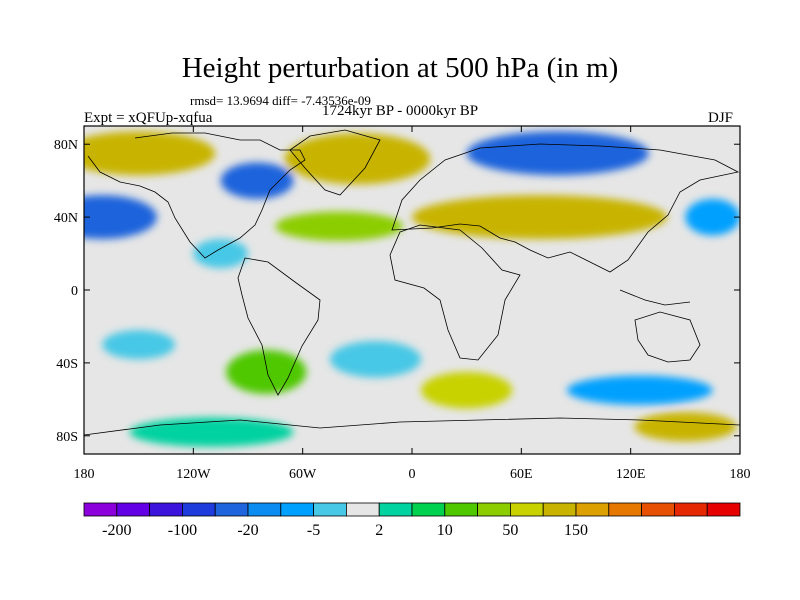  I want to click on coastline-north-america, so click(196, 195).